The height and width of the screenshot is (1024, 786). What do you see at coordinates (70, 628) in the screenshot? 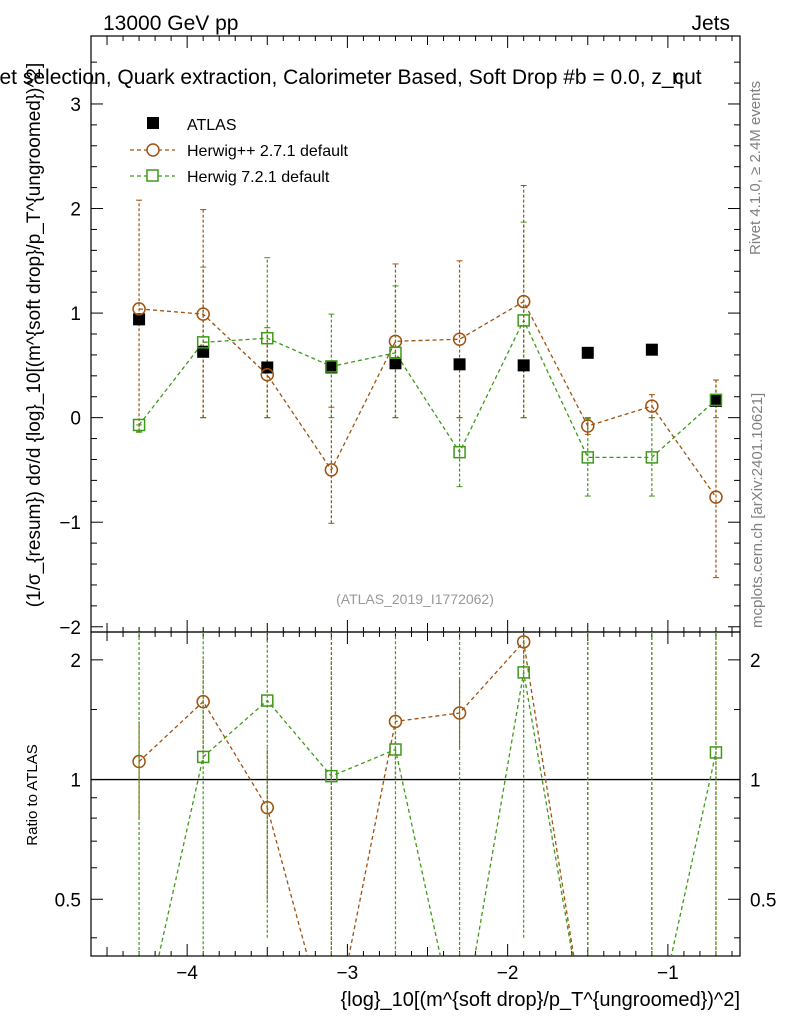
I see `y-tick-label-main: −2` at bounding box center [70, 628].